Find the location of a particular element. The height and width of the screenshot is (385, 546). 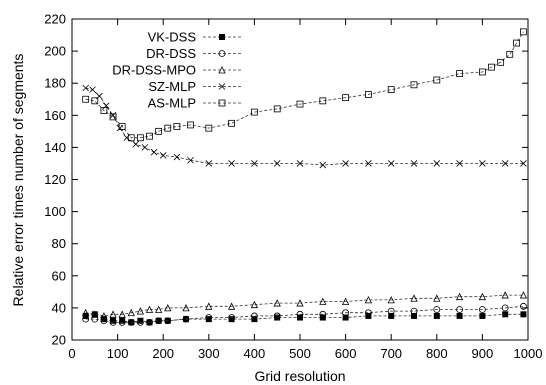

x-tick-label: 1000 is located at coordinates (528, 353).